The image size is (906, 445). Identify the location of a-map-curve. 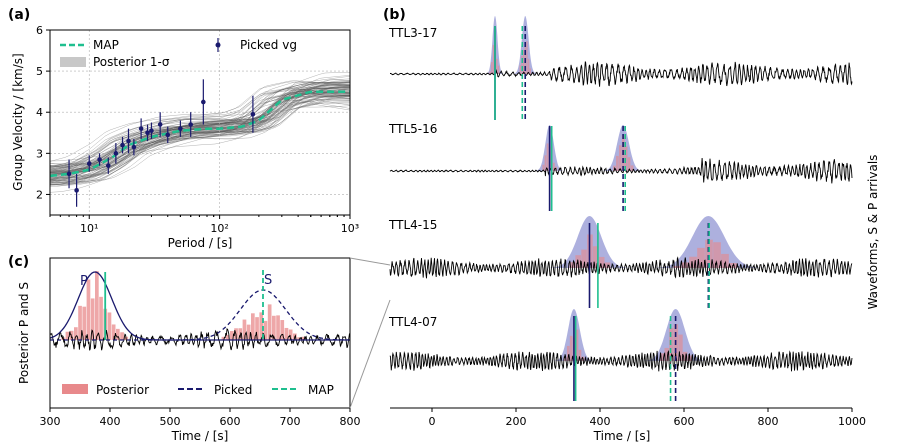
(199, 134).